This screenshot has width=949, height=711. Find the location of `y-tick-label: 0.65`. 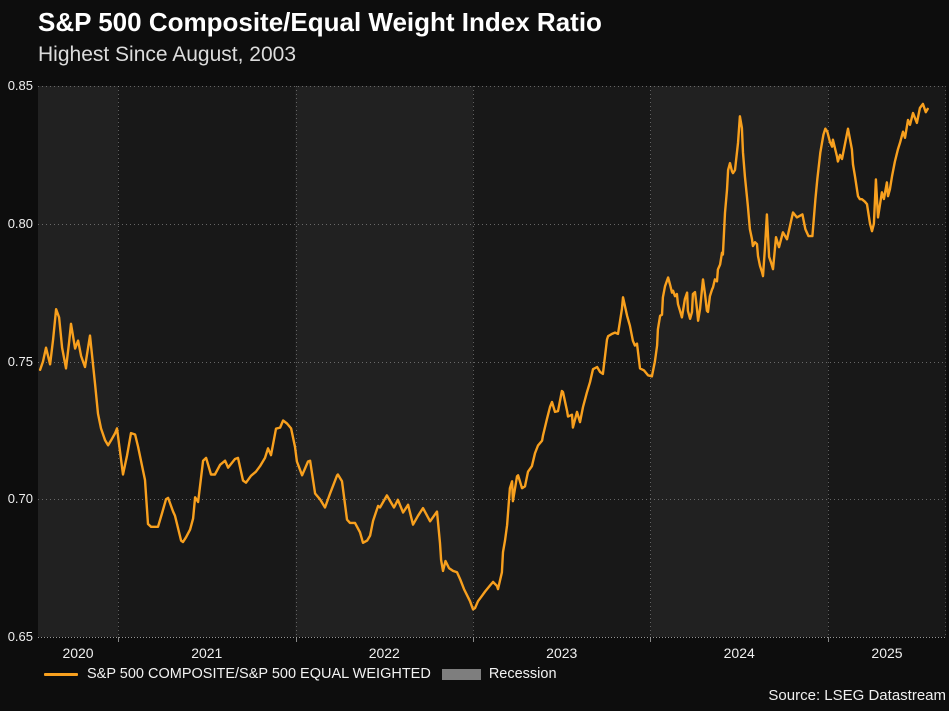

y-tick-label: 0.65 is located at coordinates (20, 636).